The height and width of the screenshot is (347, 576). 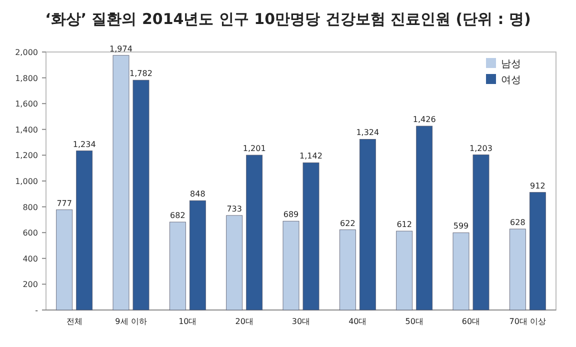 What do you see at coordinates (141, 73) in the screenshot?
I see `data-label: 1,782` at bounding box center [141, 73].